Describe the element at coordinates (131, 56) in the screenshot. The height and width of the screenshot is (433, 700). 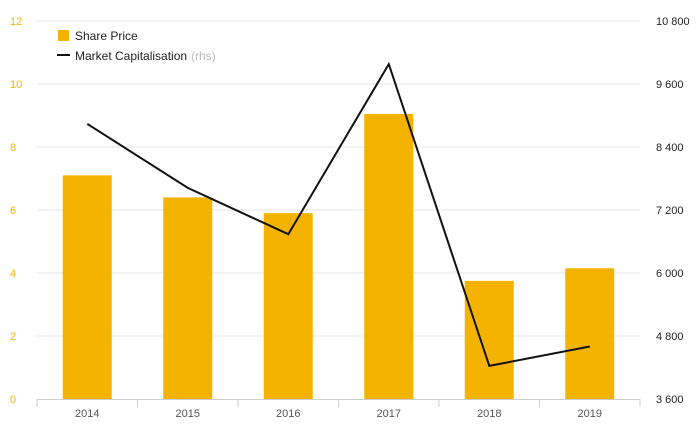
I see `legend-label-market-cap-name: Market Capitalisation` at that location.